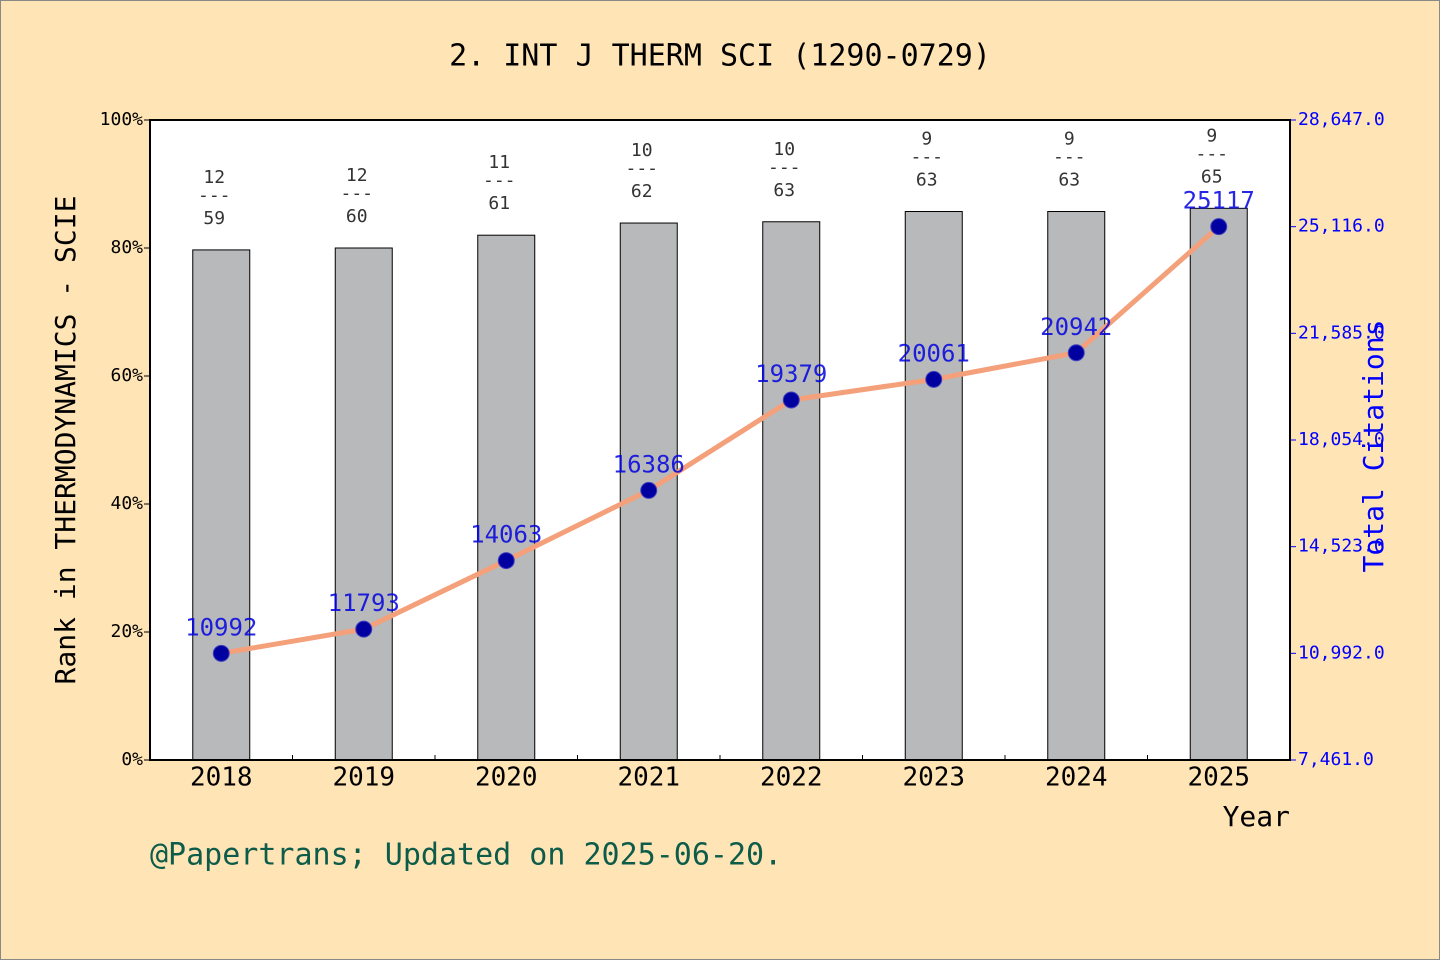 This screenshot has height=960, width=1440. What do you see at coordinates (934, 353) in the screenshot?
I see `data-label: 20061` at bounding box center [934, 353].